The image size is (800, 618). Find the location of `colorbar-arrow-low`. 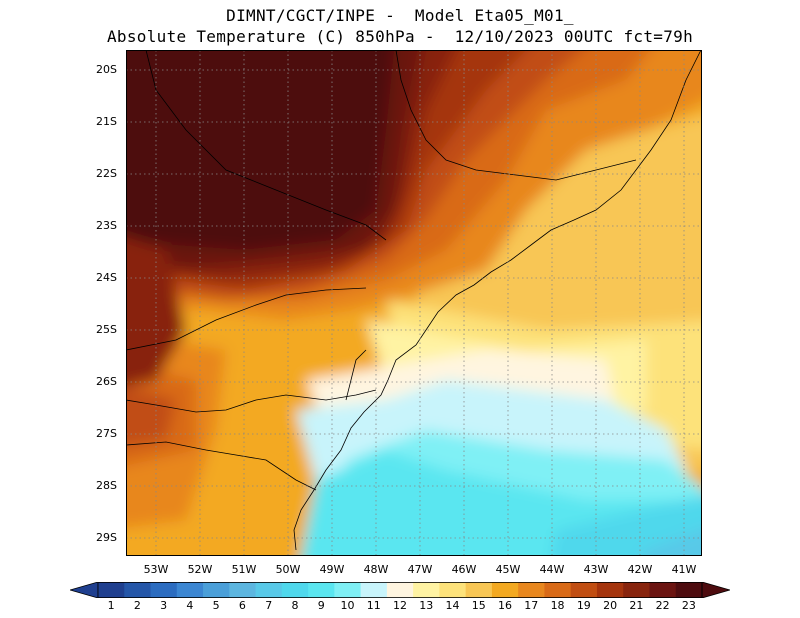

colorbar-arrow-low is located at coordinates (84, 590).